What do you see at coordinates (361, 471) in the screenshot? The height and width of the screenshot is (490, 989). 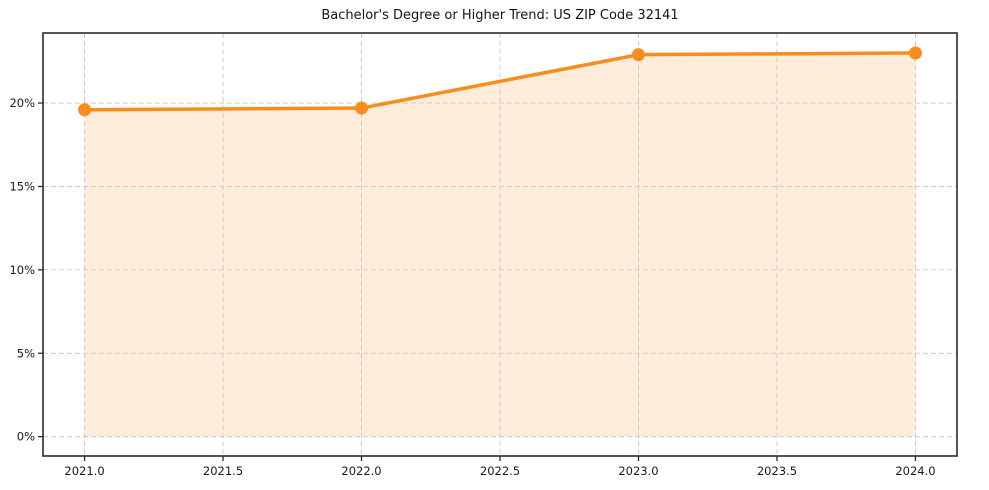 I see `x-axis-tick-label: 2022.0` at bounding box center [361, 471].